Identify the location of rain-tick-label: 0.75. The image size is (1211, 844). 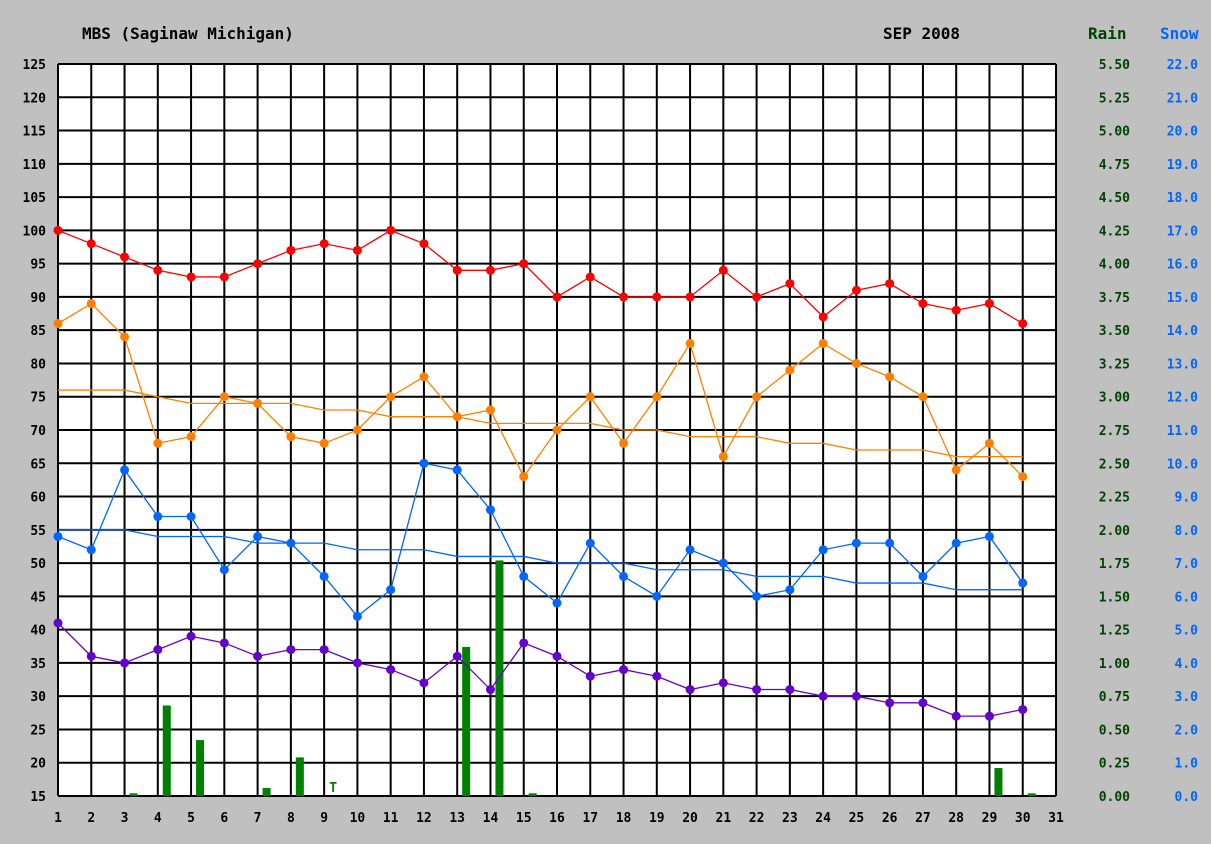
(1114, 697).